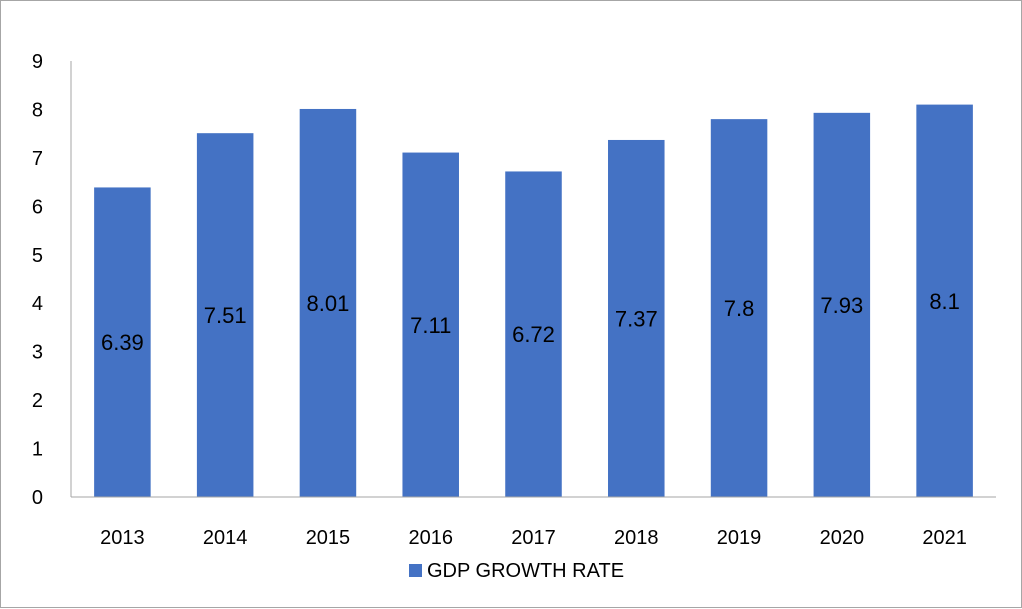 The height and width of the screenshot is (609, 1022). I want to click on data-label: 7.37, so click(636, 318).